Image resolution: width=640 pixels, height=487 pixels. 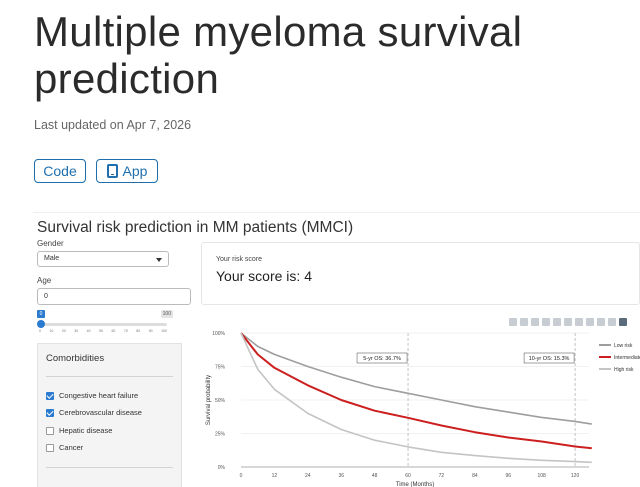 What do you see at coordinates (113, 125) in the screenshot?
I see `last-updated: Last updated on Apr 7, 2026` at bounding box center [113, 125].